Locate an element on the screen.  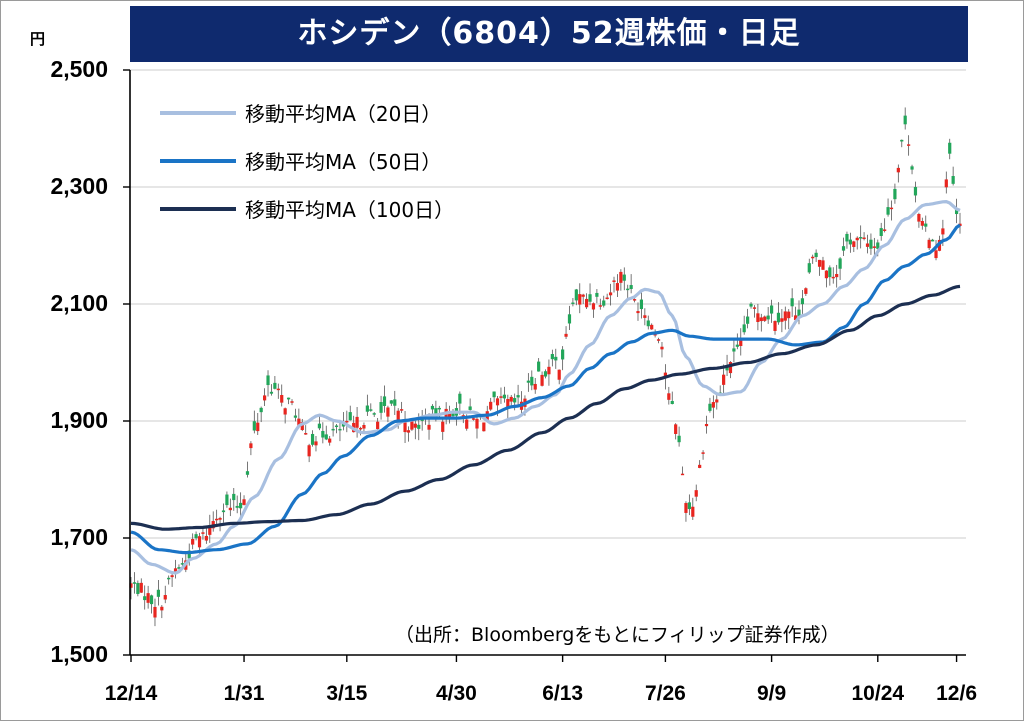
y-tick-label: 1,700 is located at coordinates (79, 537).